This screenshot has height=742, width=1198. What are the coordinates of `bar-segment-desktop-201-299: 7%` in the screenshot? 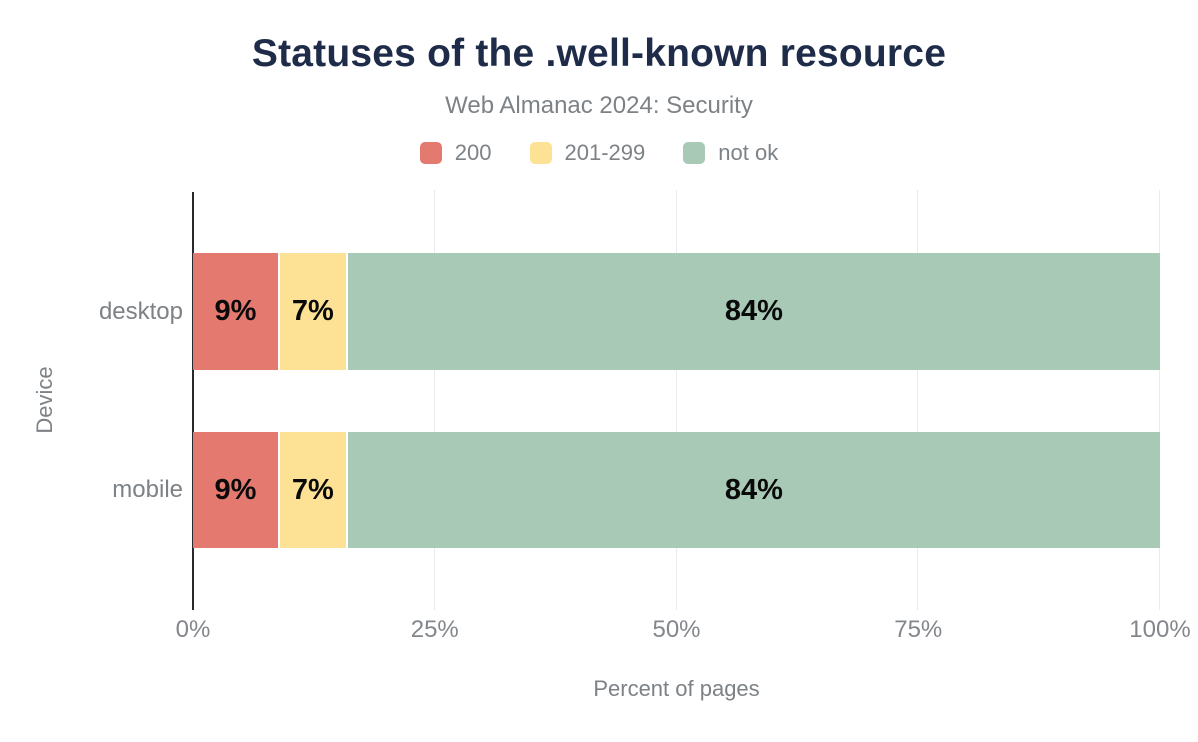 It's located at (314, 311).